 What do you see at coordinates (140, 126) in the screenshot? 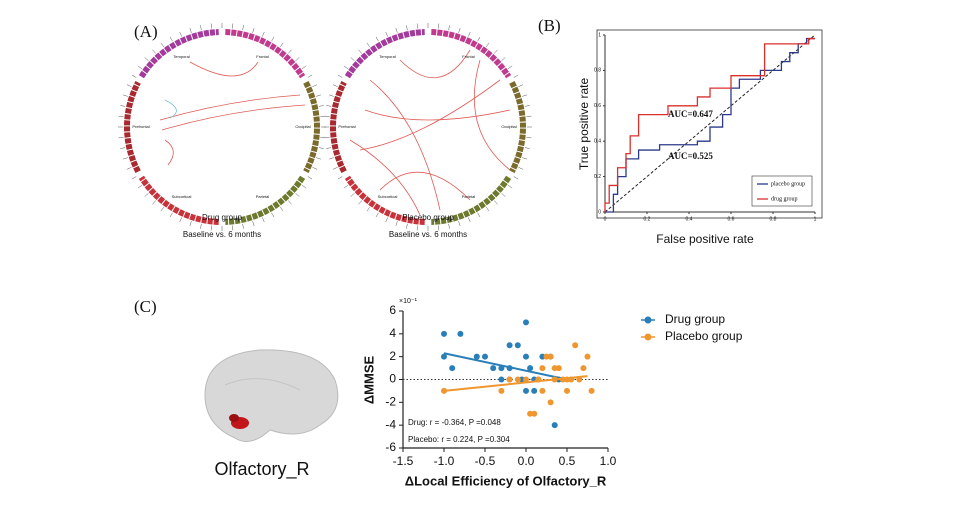
I see `region-label: Prefrontal` at bounding box center [140, 126].